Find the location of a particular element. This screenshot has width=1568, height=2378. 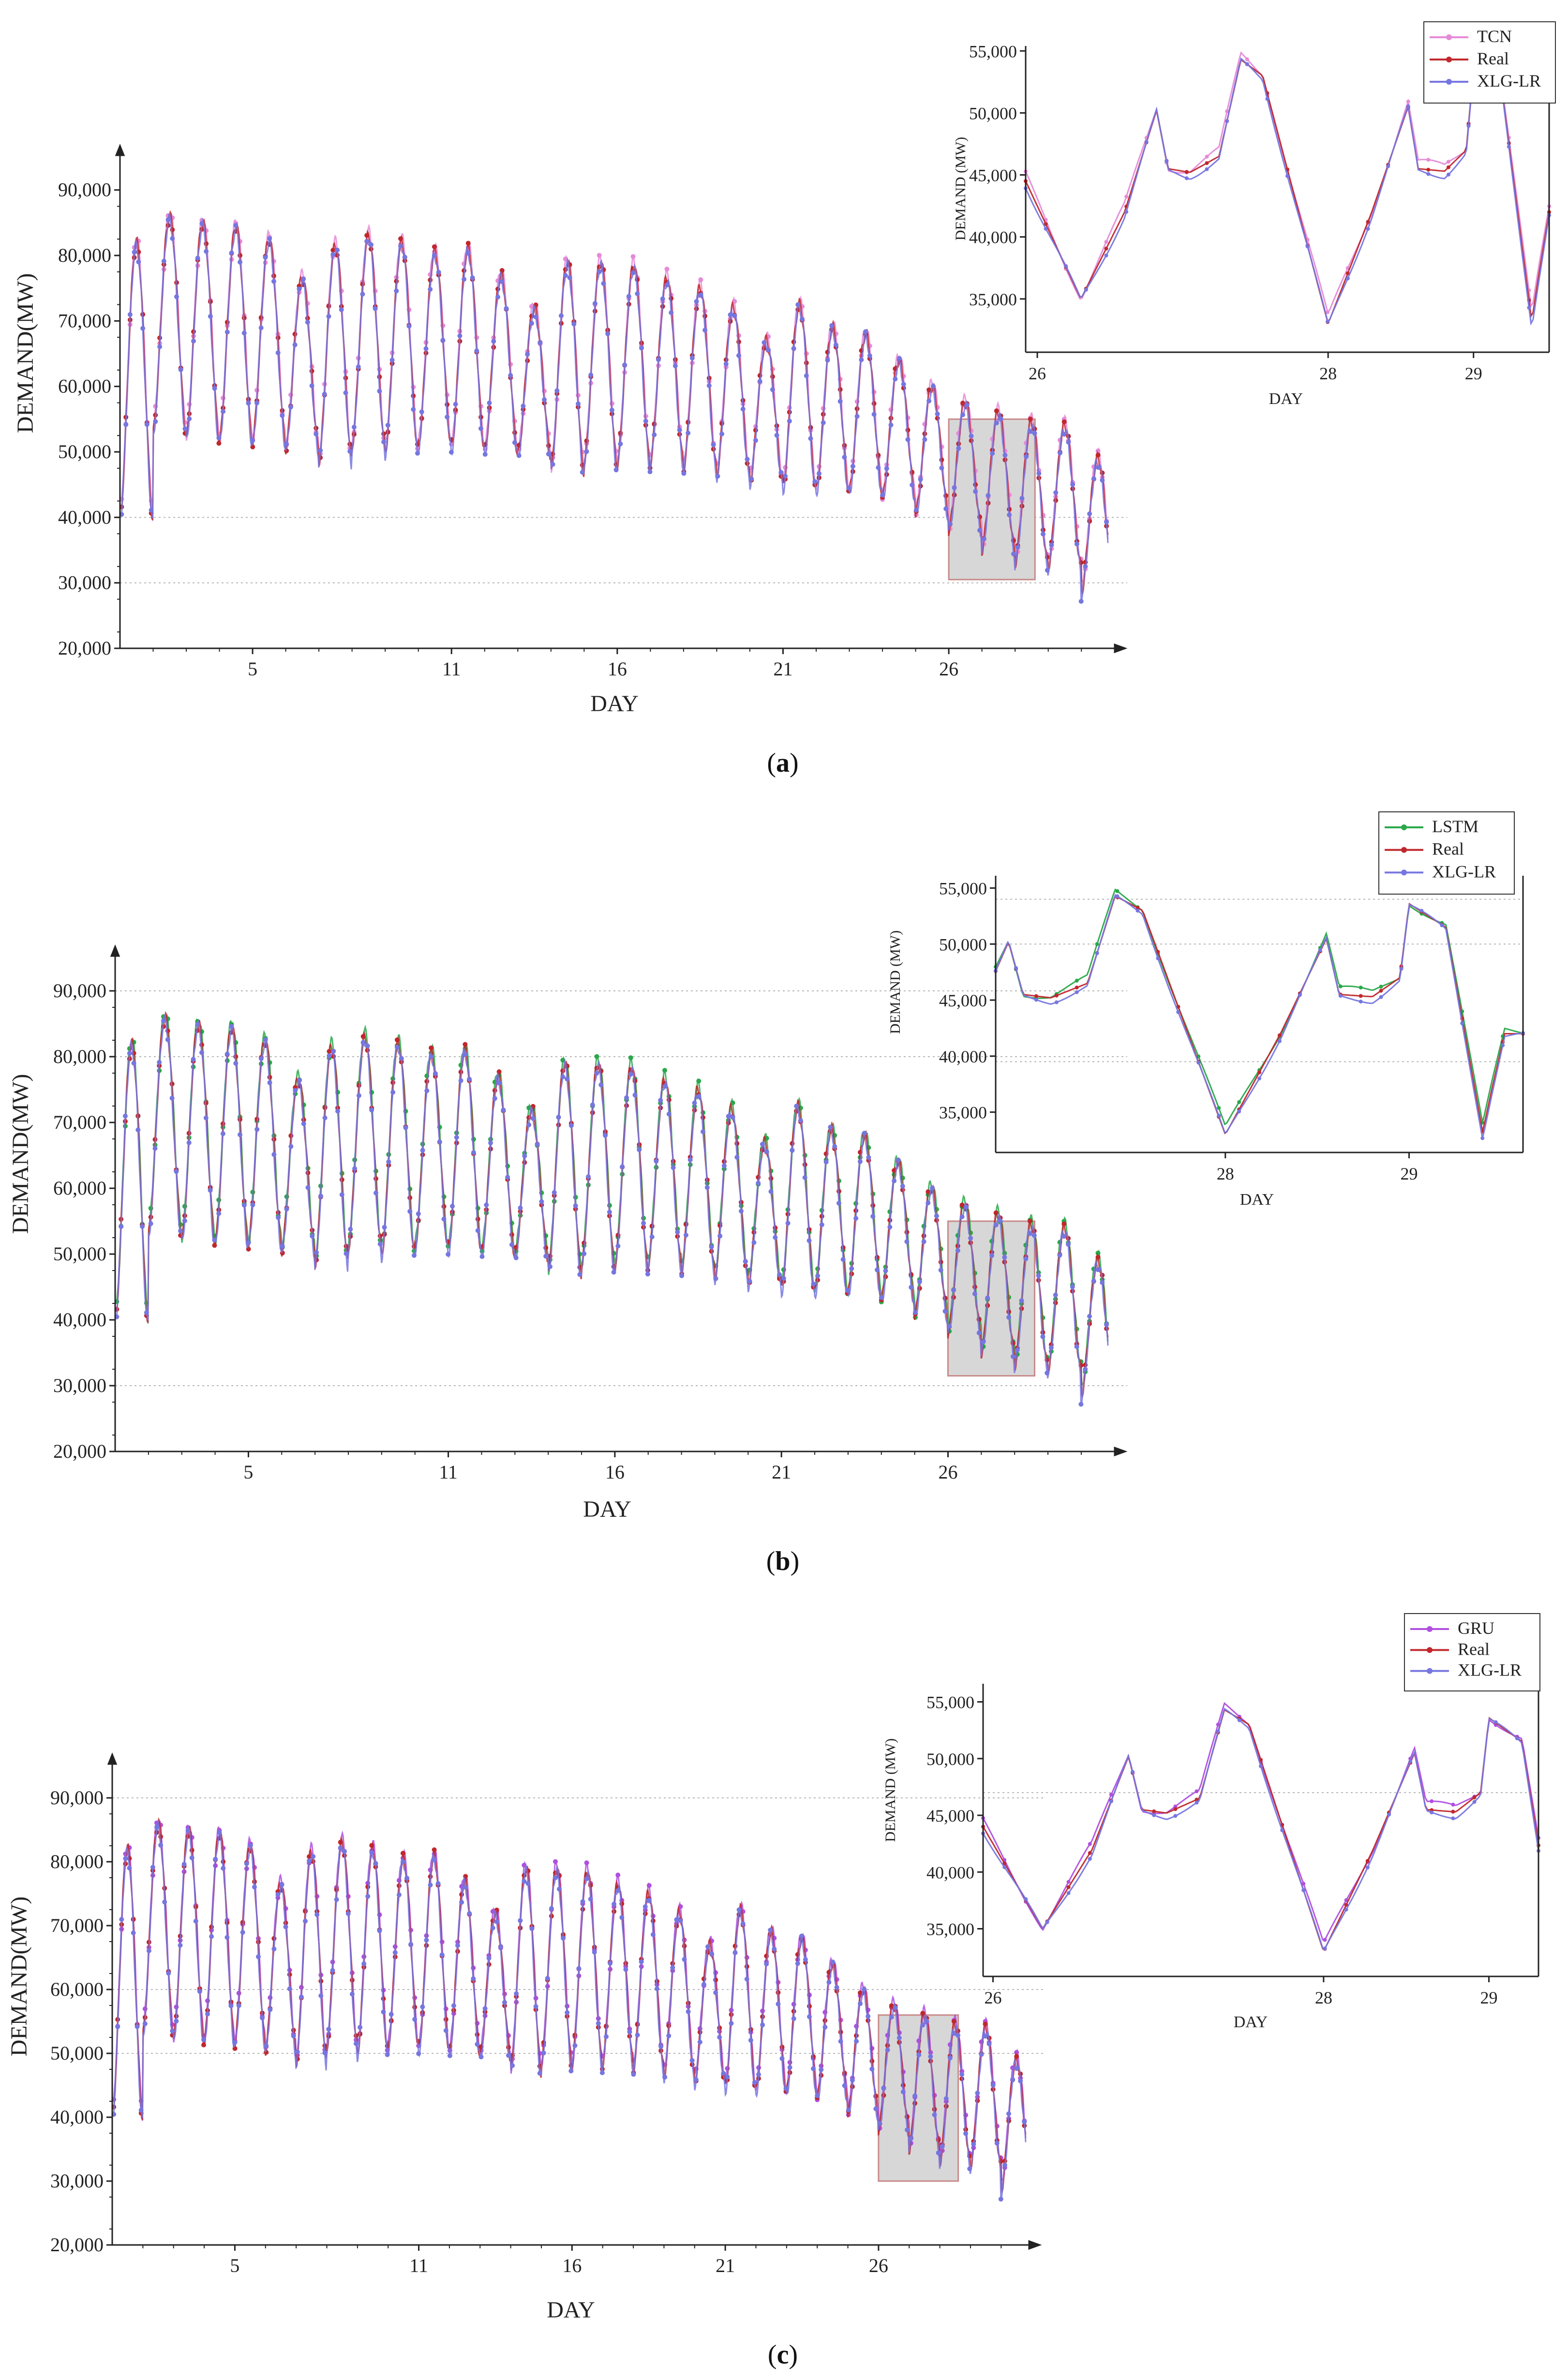

panel-b-main-xtick-label: 21 is located at coordinates (781, 1472).